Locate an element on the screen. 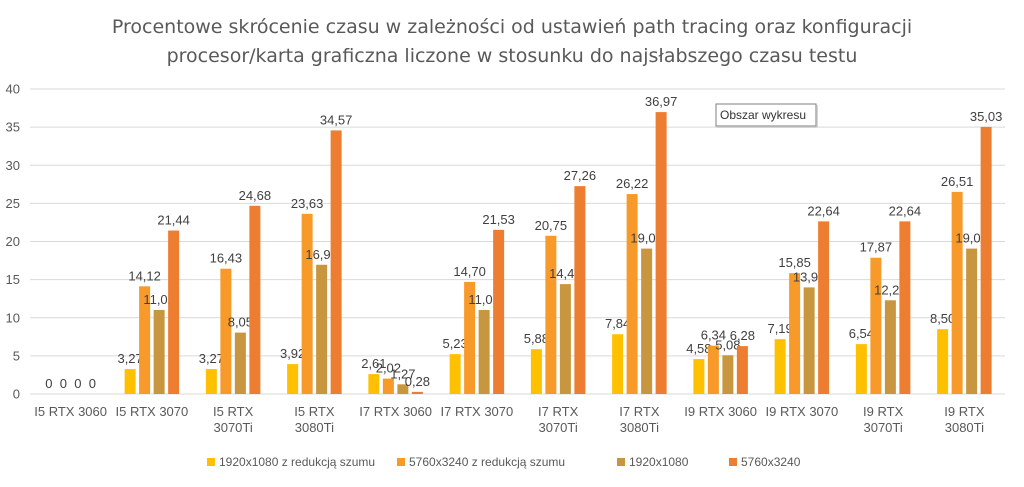  data-label: 8,05 is located at coordinates (240, 322).